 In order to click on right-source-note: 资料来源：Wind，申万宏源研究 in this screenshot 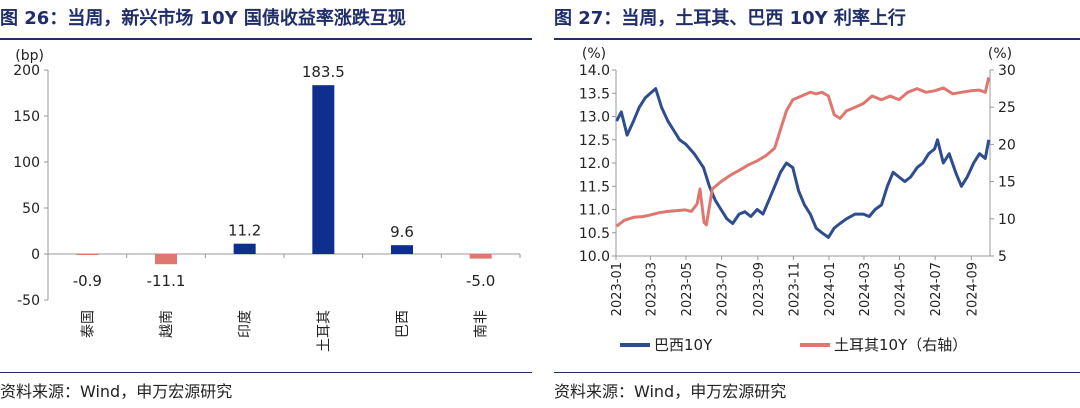, I will do `click(670, 391)`.